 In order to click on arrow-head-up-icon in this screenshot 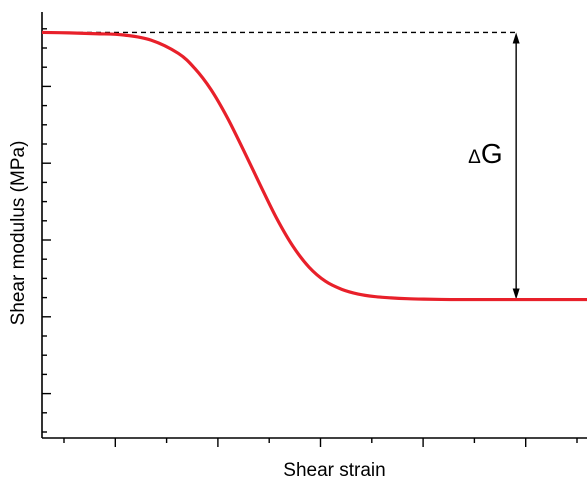, I will do `click(516, 38)`.